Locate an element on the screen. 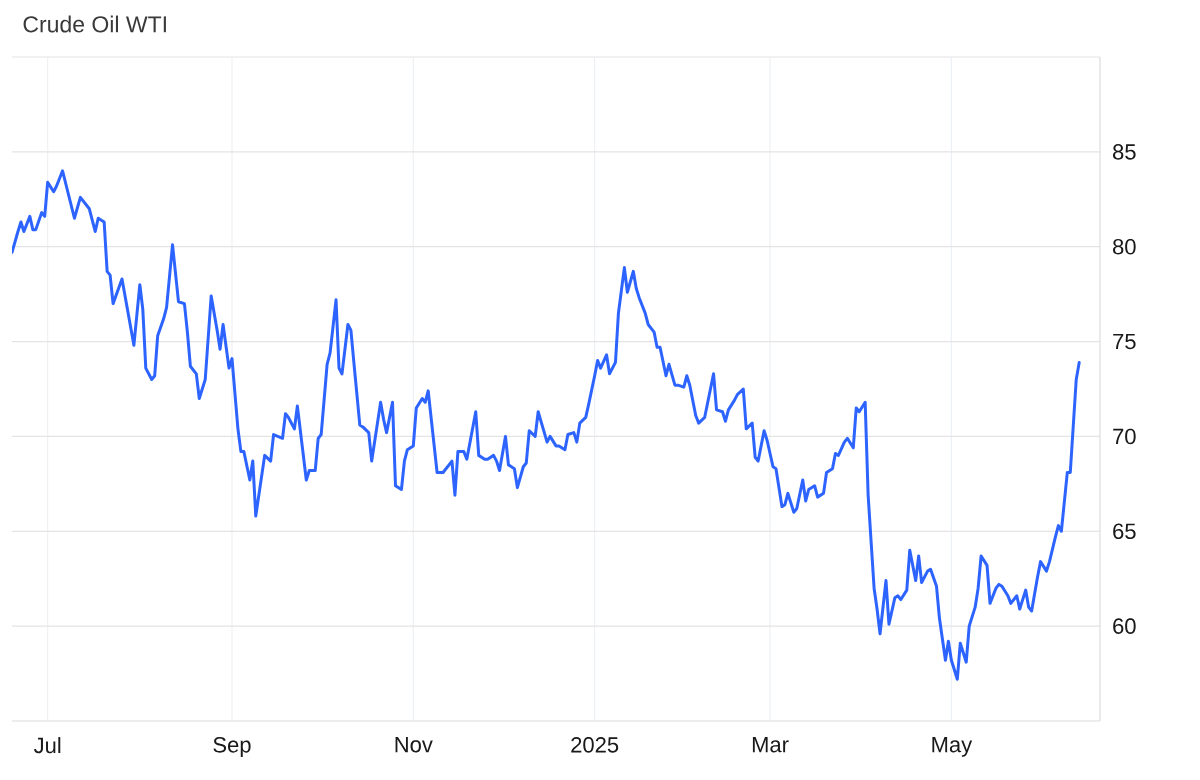  x-tick-label: Sep is located at coordinates (232, 747).